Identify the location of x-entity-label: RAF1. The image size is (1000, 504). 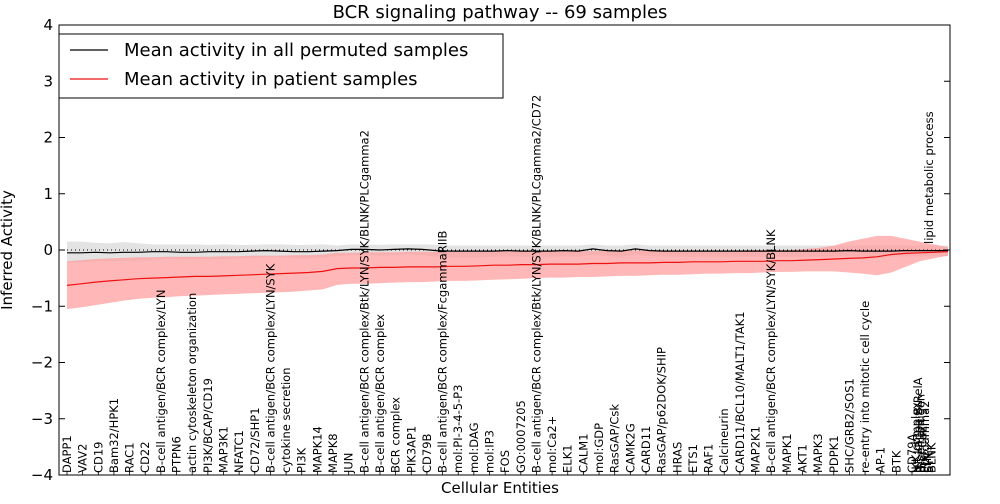
(709, 458).